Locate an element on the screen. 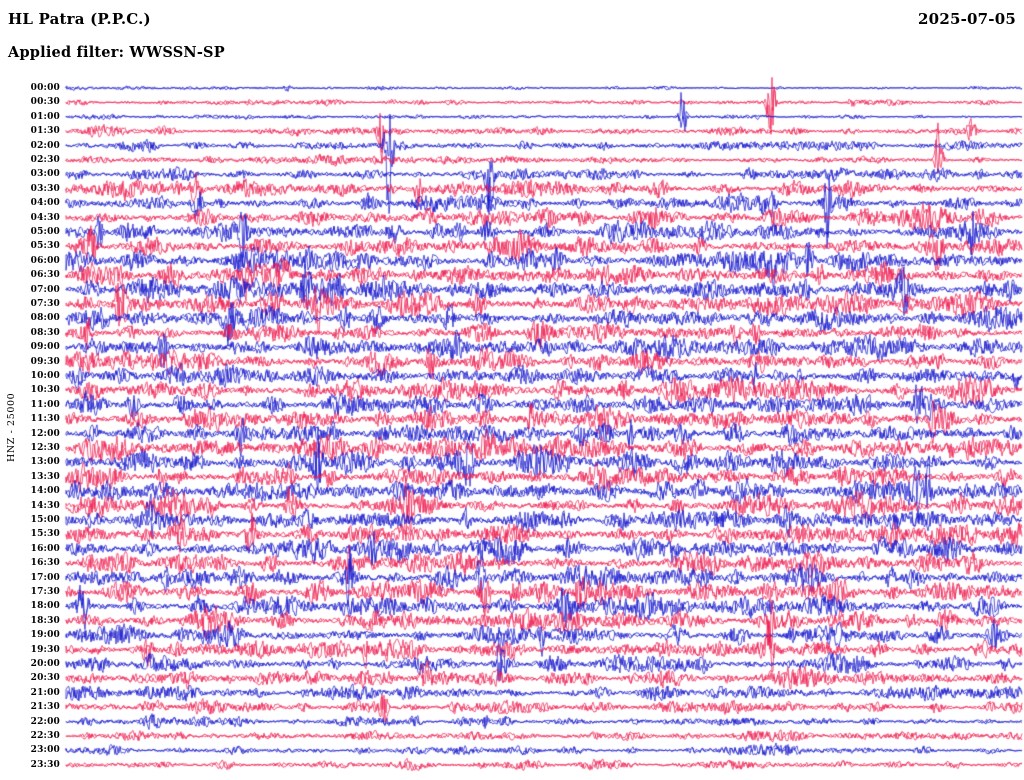  time-label: 05:30 is located at coordinates (45, 246).